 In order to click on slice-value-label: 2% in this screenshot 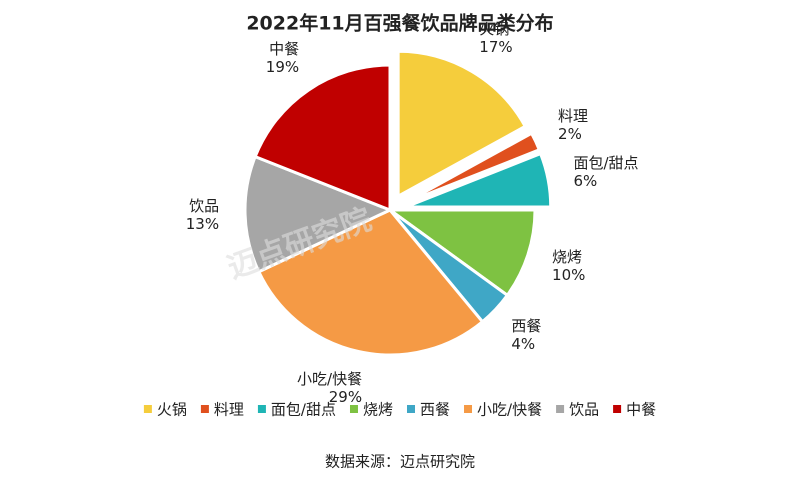, I will do `click(570, 134)`.